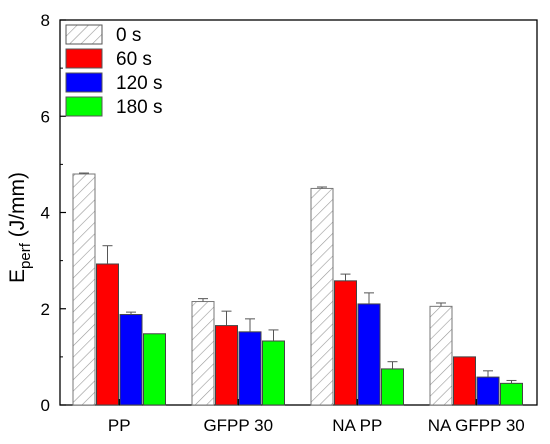 The width and height of the screenshot is (550, 444). Describe the element at coordinates (17, 207) in the screenshot. I see `y-axis-label-unit: (J/mm)` at that location.